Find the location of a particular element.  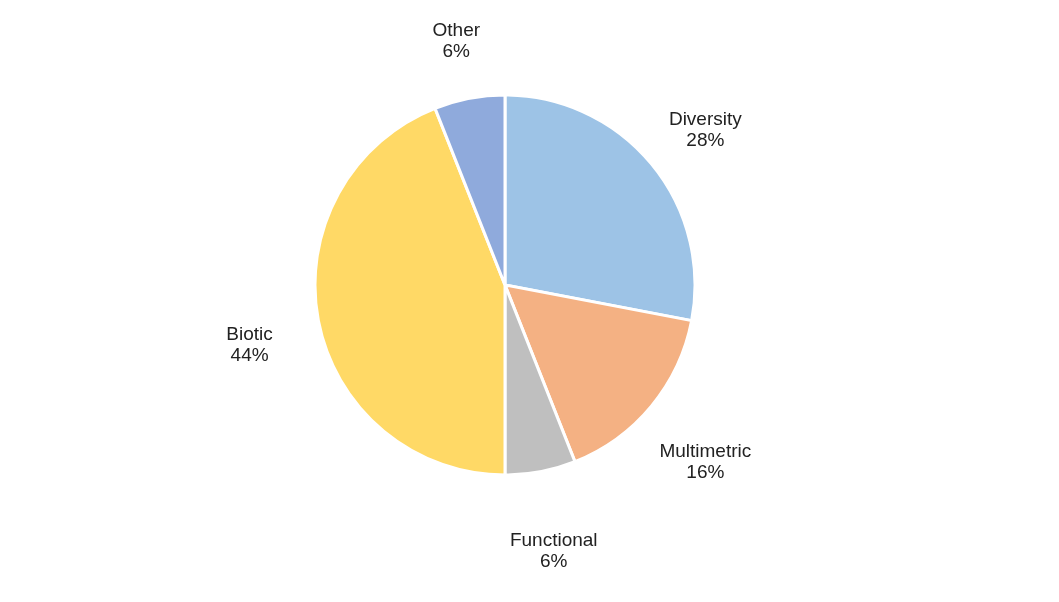

slice-label: Multimetric is located at coordinates (705, 450).